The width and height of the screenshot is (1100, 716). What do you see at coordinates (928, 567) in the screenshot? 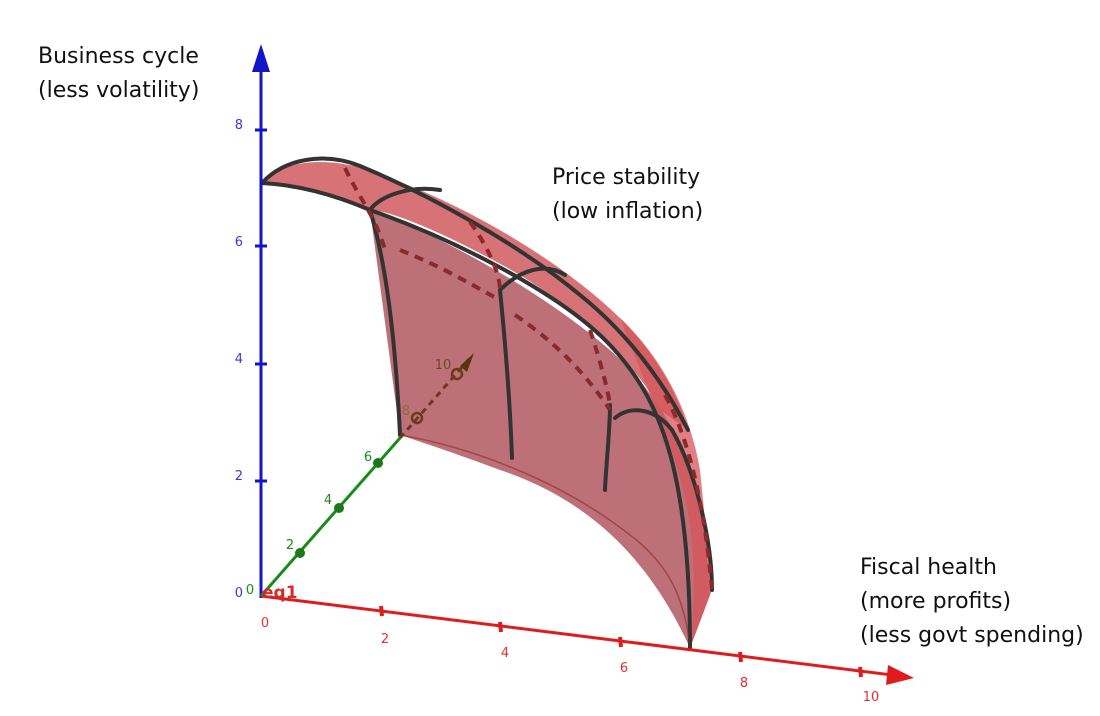
I see `horizontal-axis-title-line-1: Fiscal health` at bounding box center [928, 567].